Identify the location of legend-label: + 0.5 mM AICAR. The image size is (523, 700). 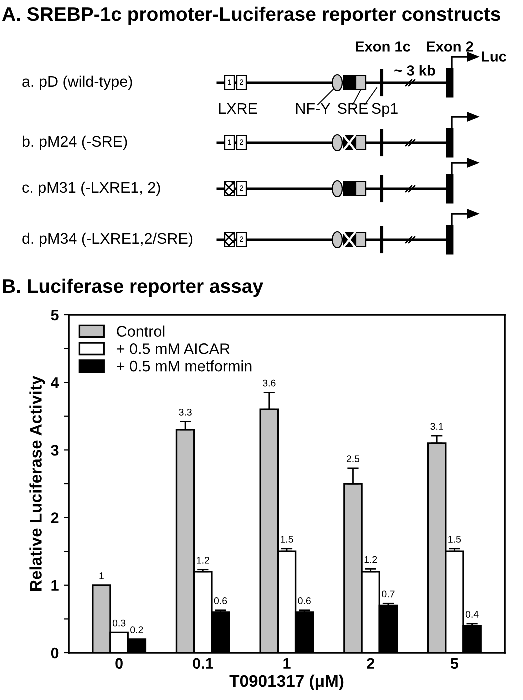
(173, 349).